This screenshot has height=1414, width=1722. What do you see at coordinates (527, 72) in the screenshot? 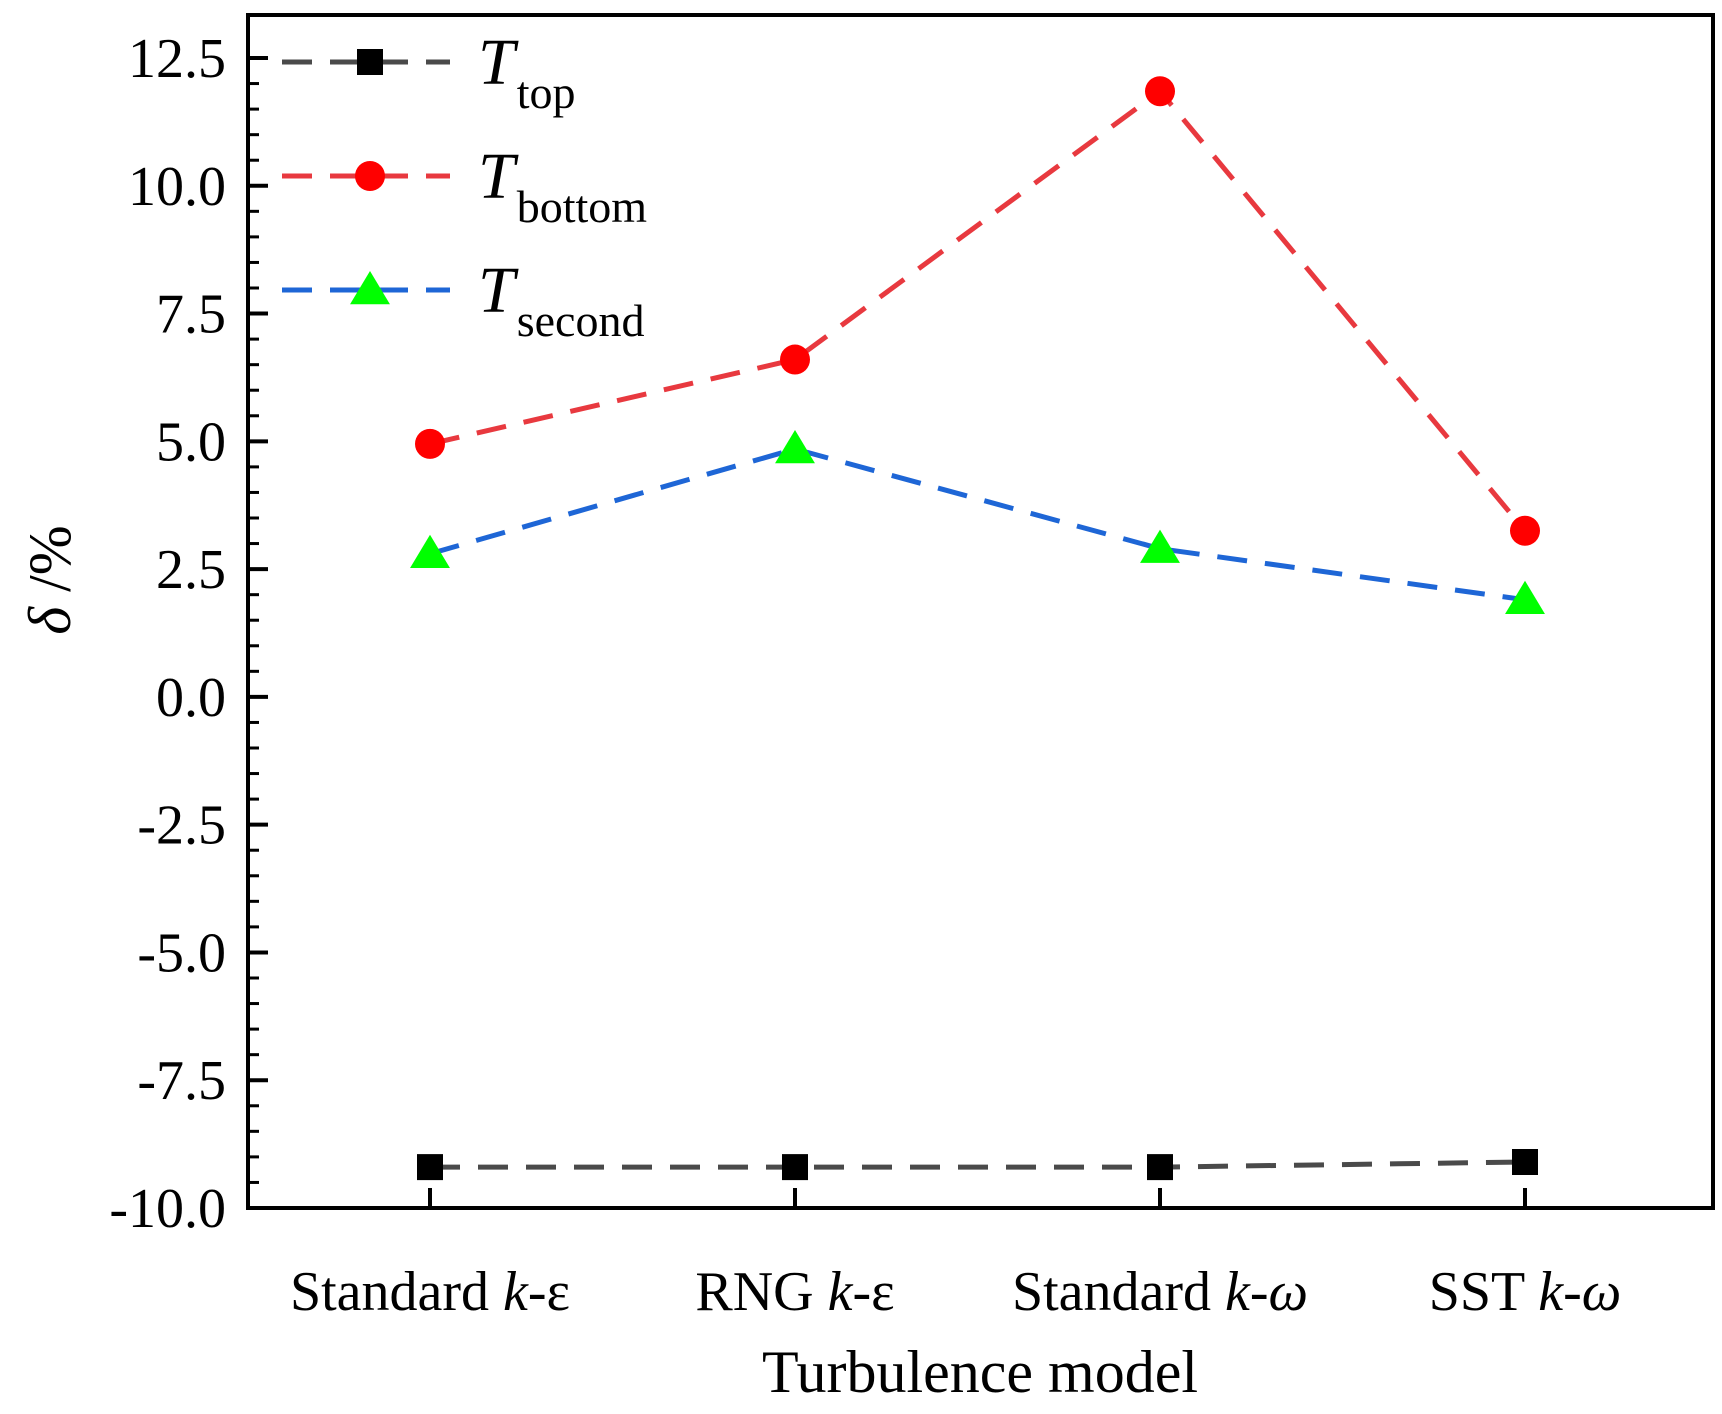
I see `legend-label: Ttop` at bounding box center [527, 72].